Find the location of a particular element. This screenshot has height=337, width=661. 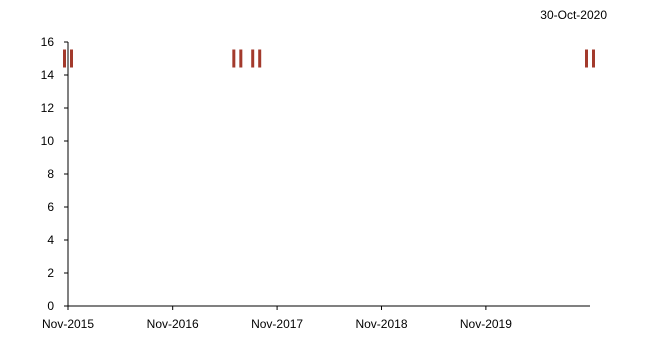

y-tick-label: 10 is located at coordinates (48, 141).